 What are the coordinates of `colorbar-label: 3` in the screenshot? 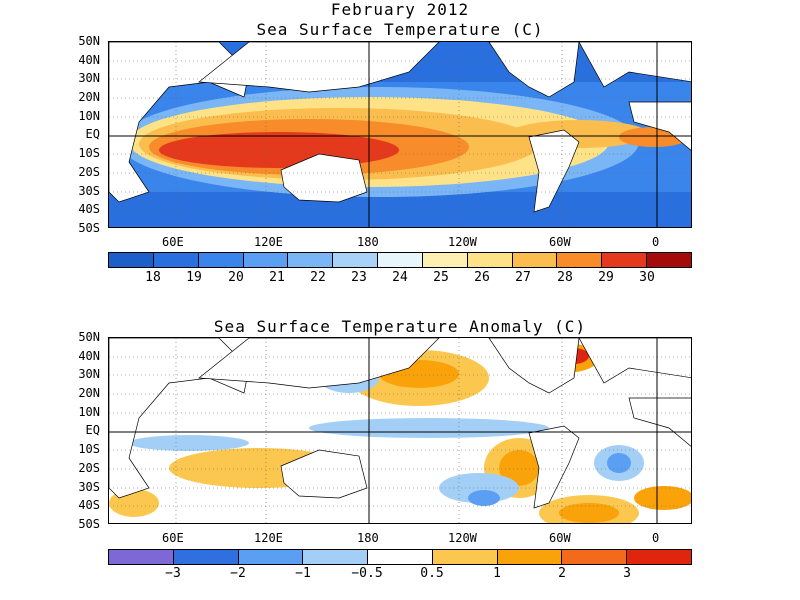 It's located at (627, 573).